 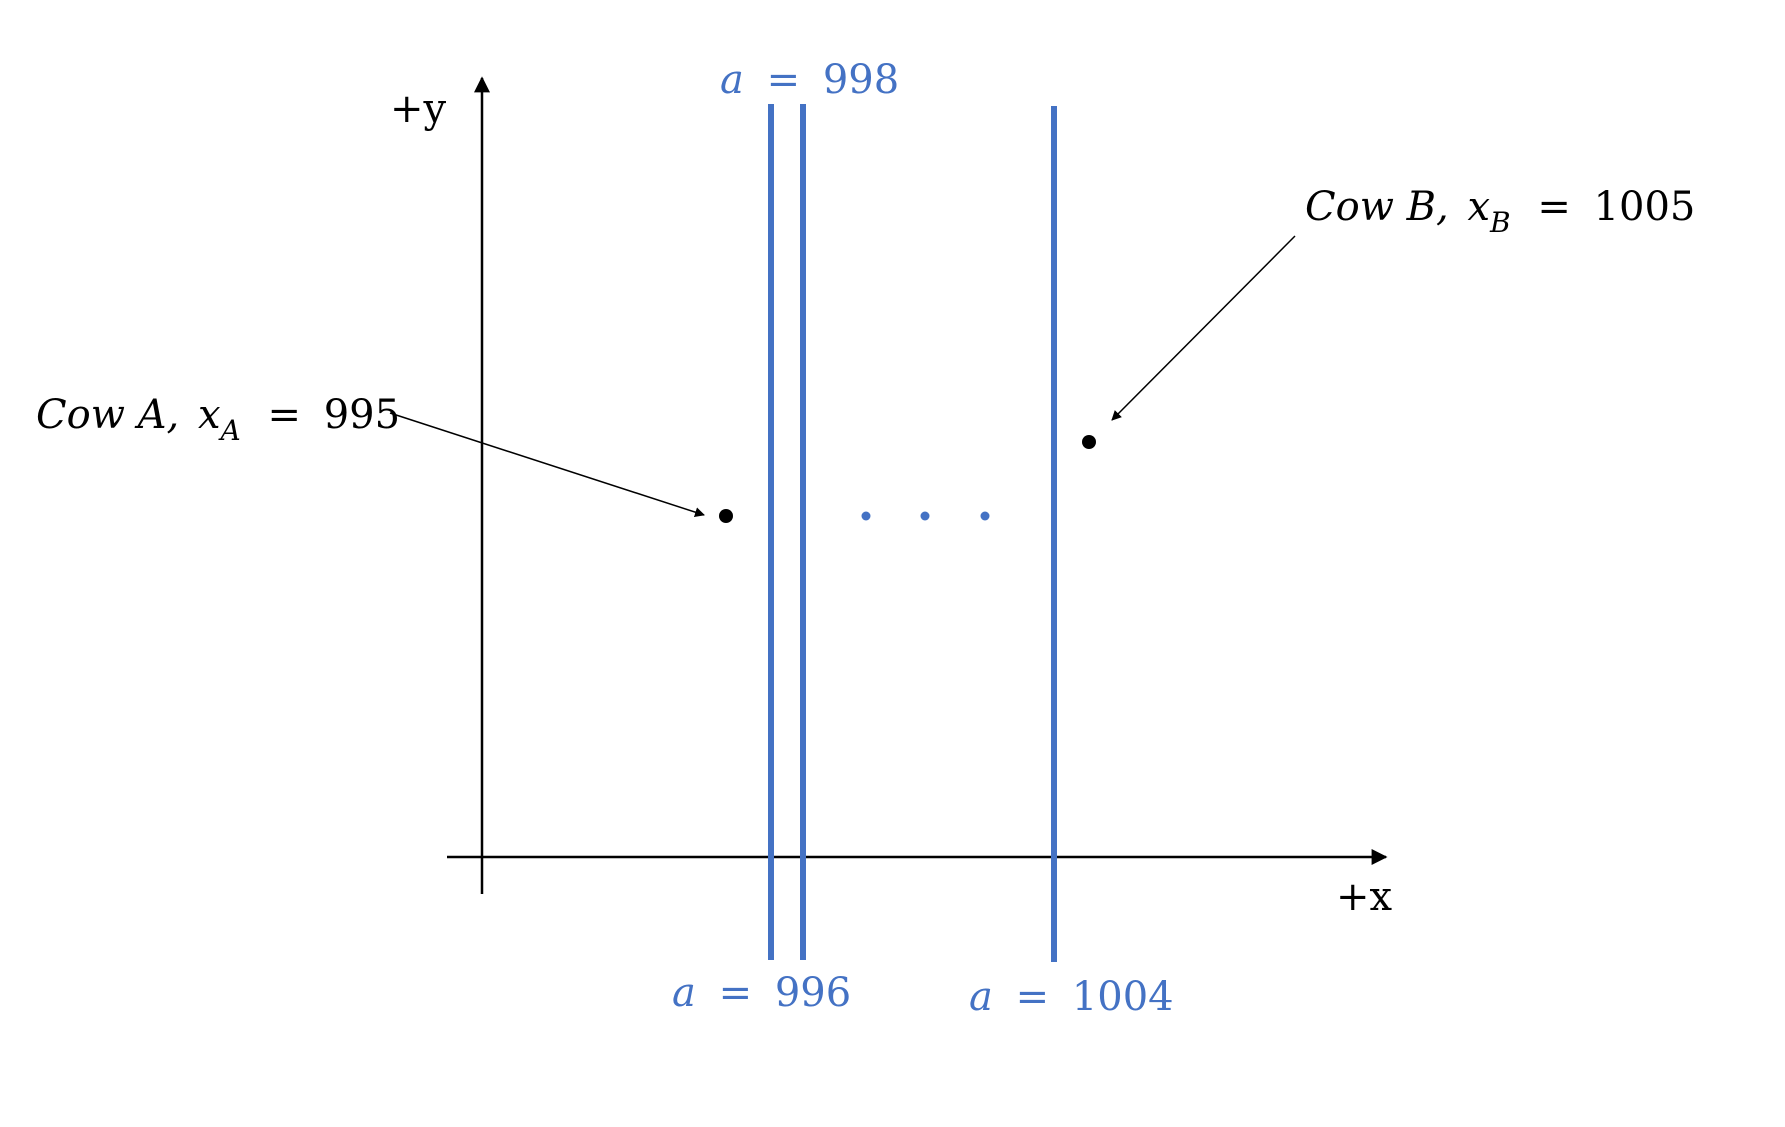 I want to click on label-a-998: a = 998, so click(x=809, y=80).